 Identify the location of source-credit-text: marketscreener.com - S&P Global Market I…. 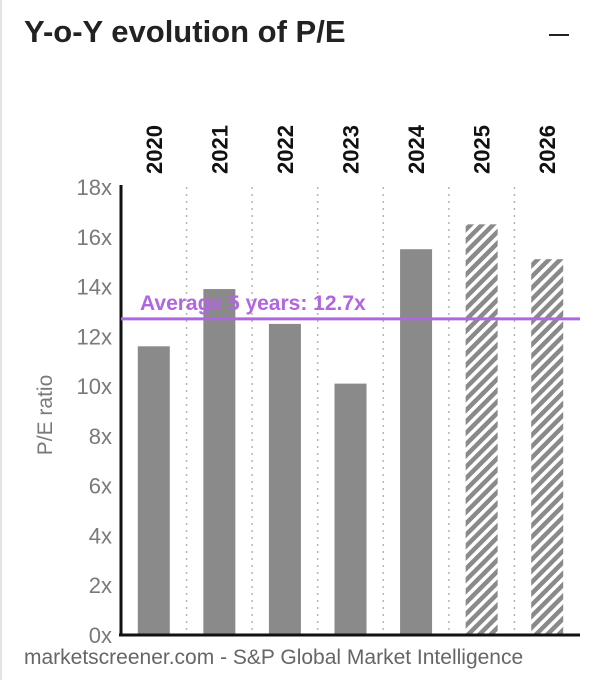
(274, 657).